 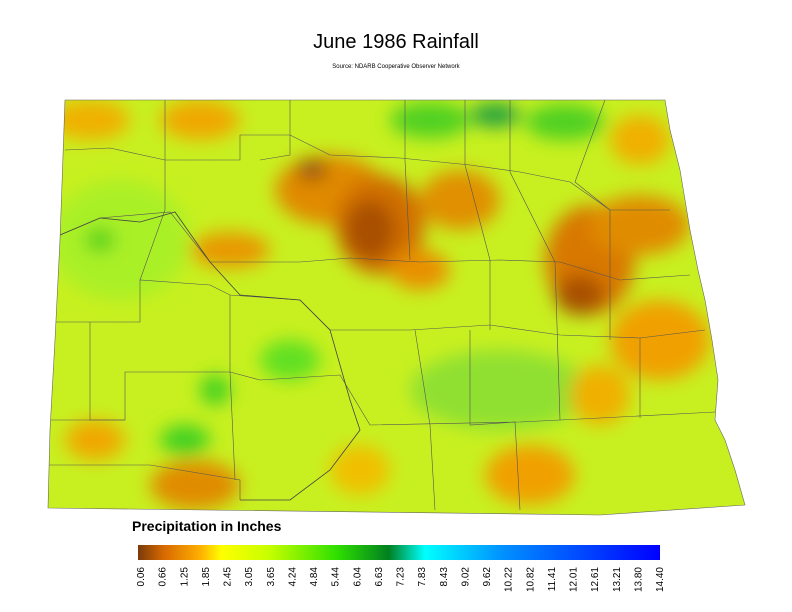 What do you see at coordinates (530, 579) in the screenshot?
I see `legend-tick-label: 10.82` at bounding box center [530, 579].